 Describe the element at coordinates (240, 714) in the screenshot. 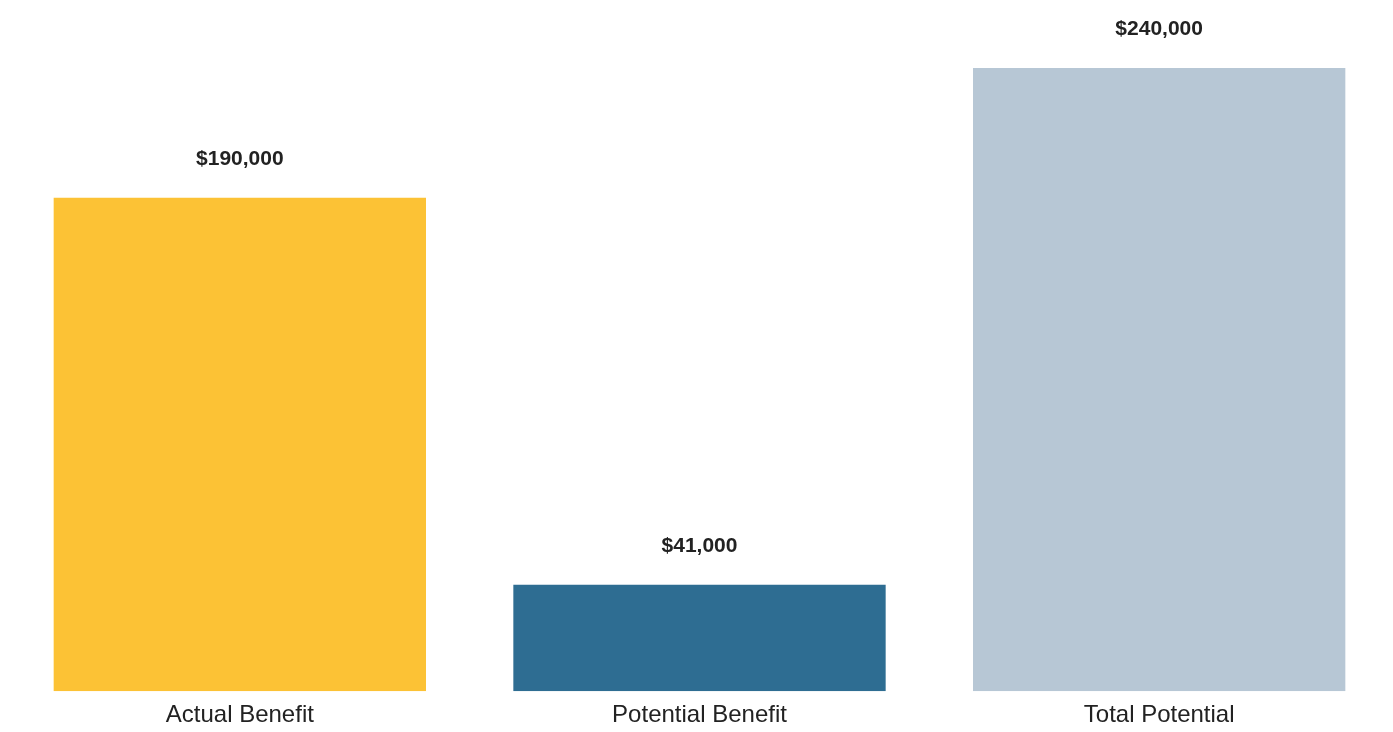

I see `x-tick-label: Actual Benefit` at that location.